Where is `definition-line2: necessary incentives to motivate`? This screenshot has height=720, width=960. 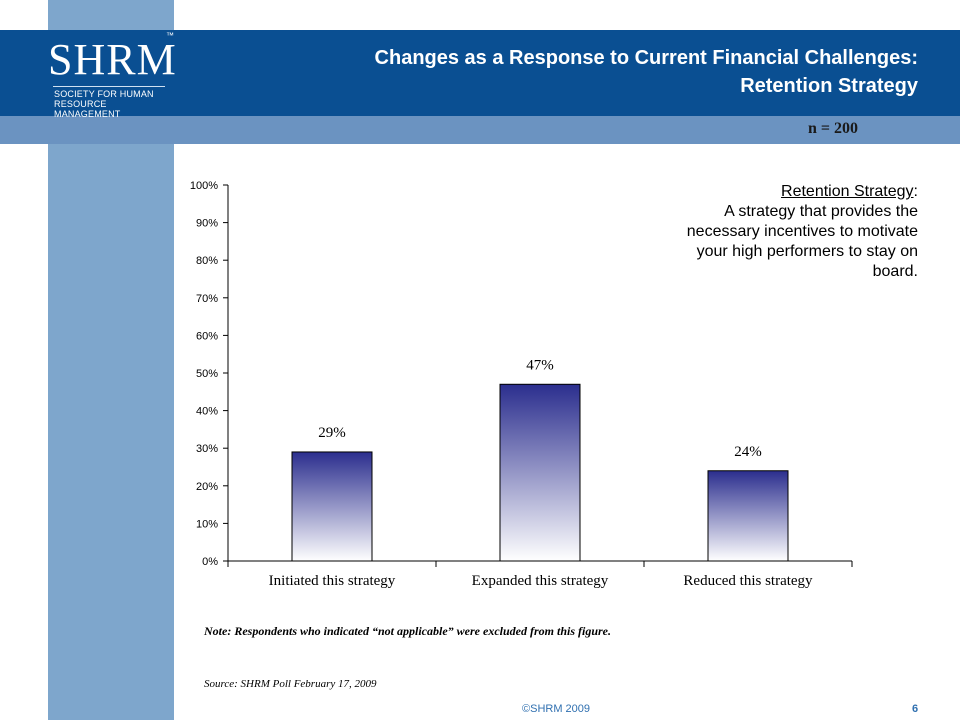 definition-line2: necessary incentives to motivate is located at coordinates (802, 231).